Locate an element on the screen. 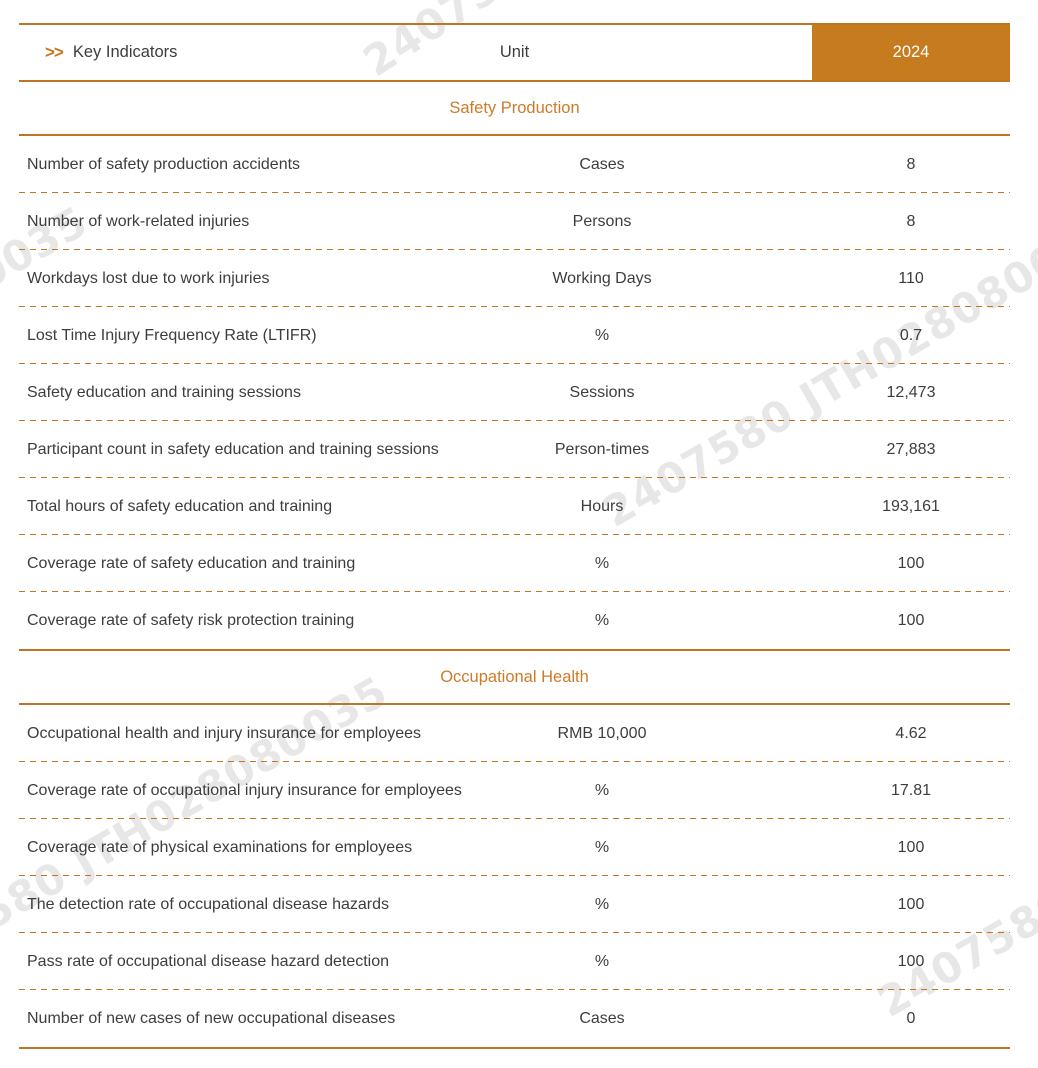  table-header-row: Unit >> Key Indicators 2024 is located at coordinates (514, 53).